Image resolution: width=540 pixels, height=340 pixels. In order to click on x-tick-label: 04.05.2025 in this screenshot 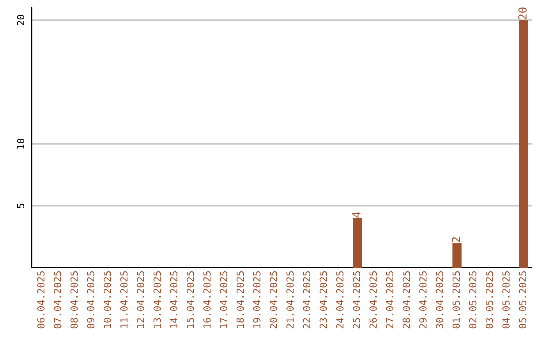, I will do `click(506, 300)`.